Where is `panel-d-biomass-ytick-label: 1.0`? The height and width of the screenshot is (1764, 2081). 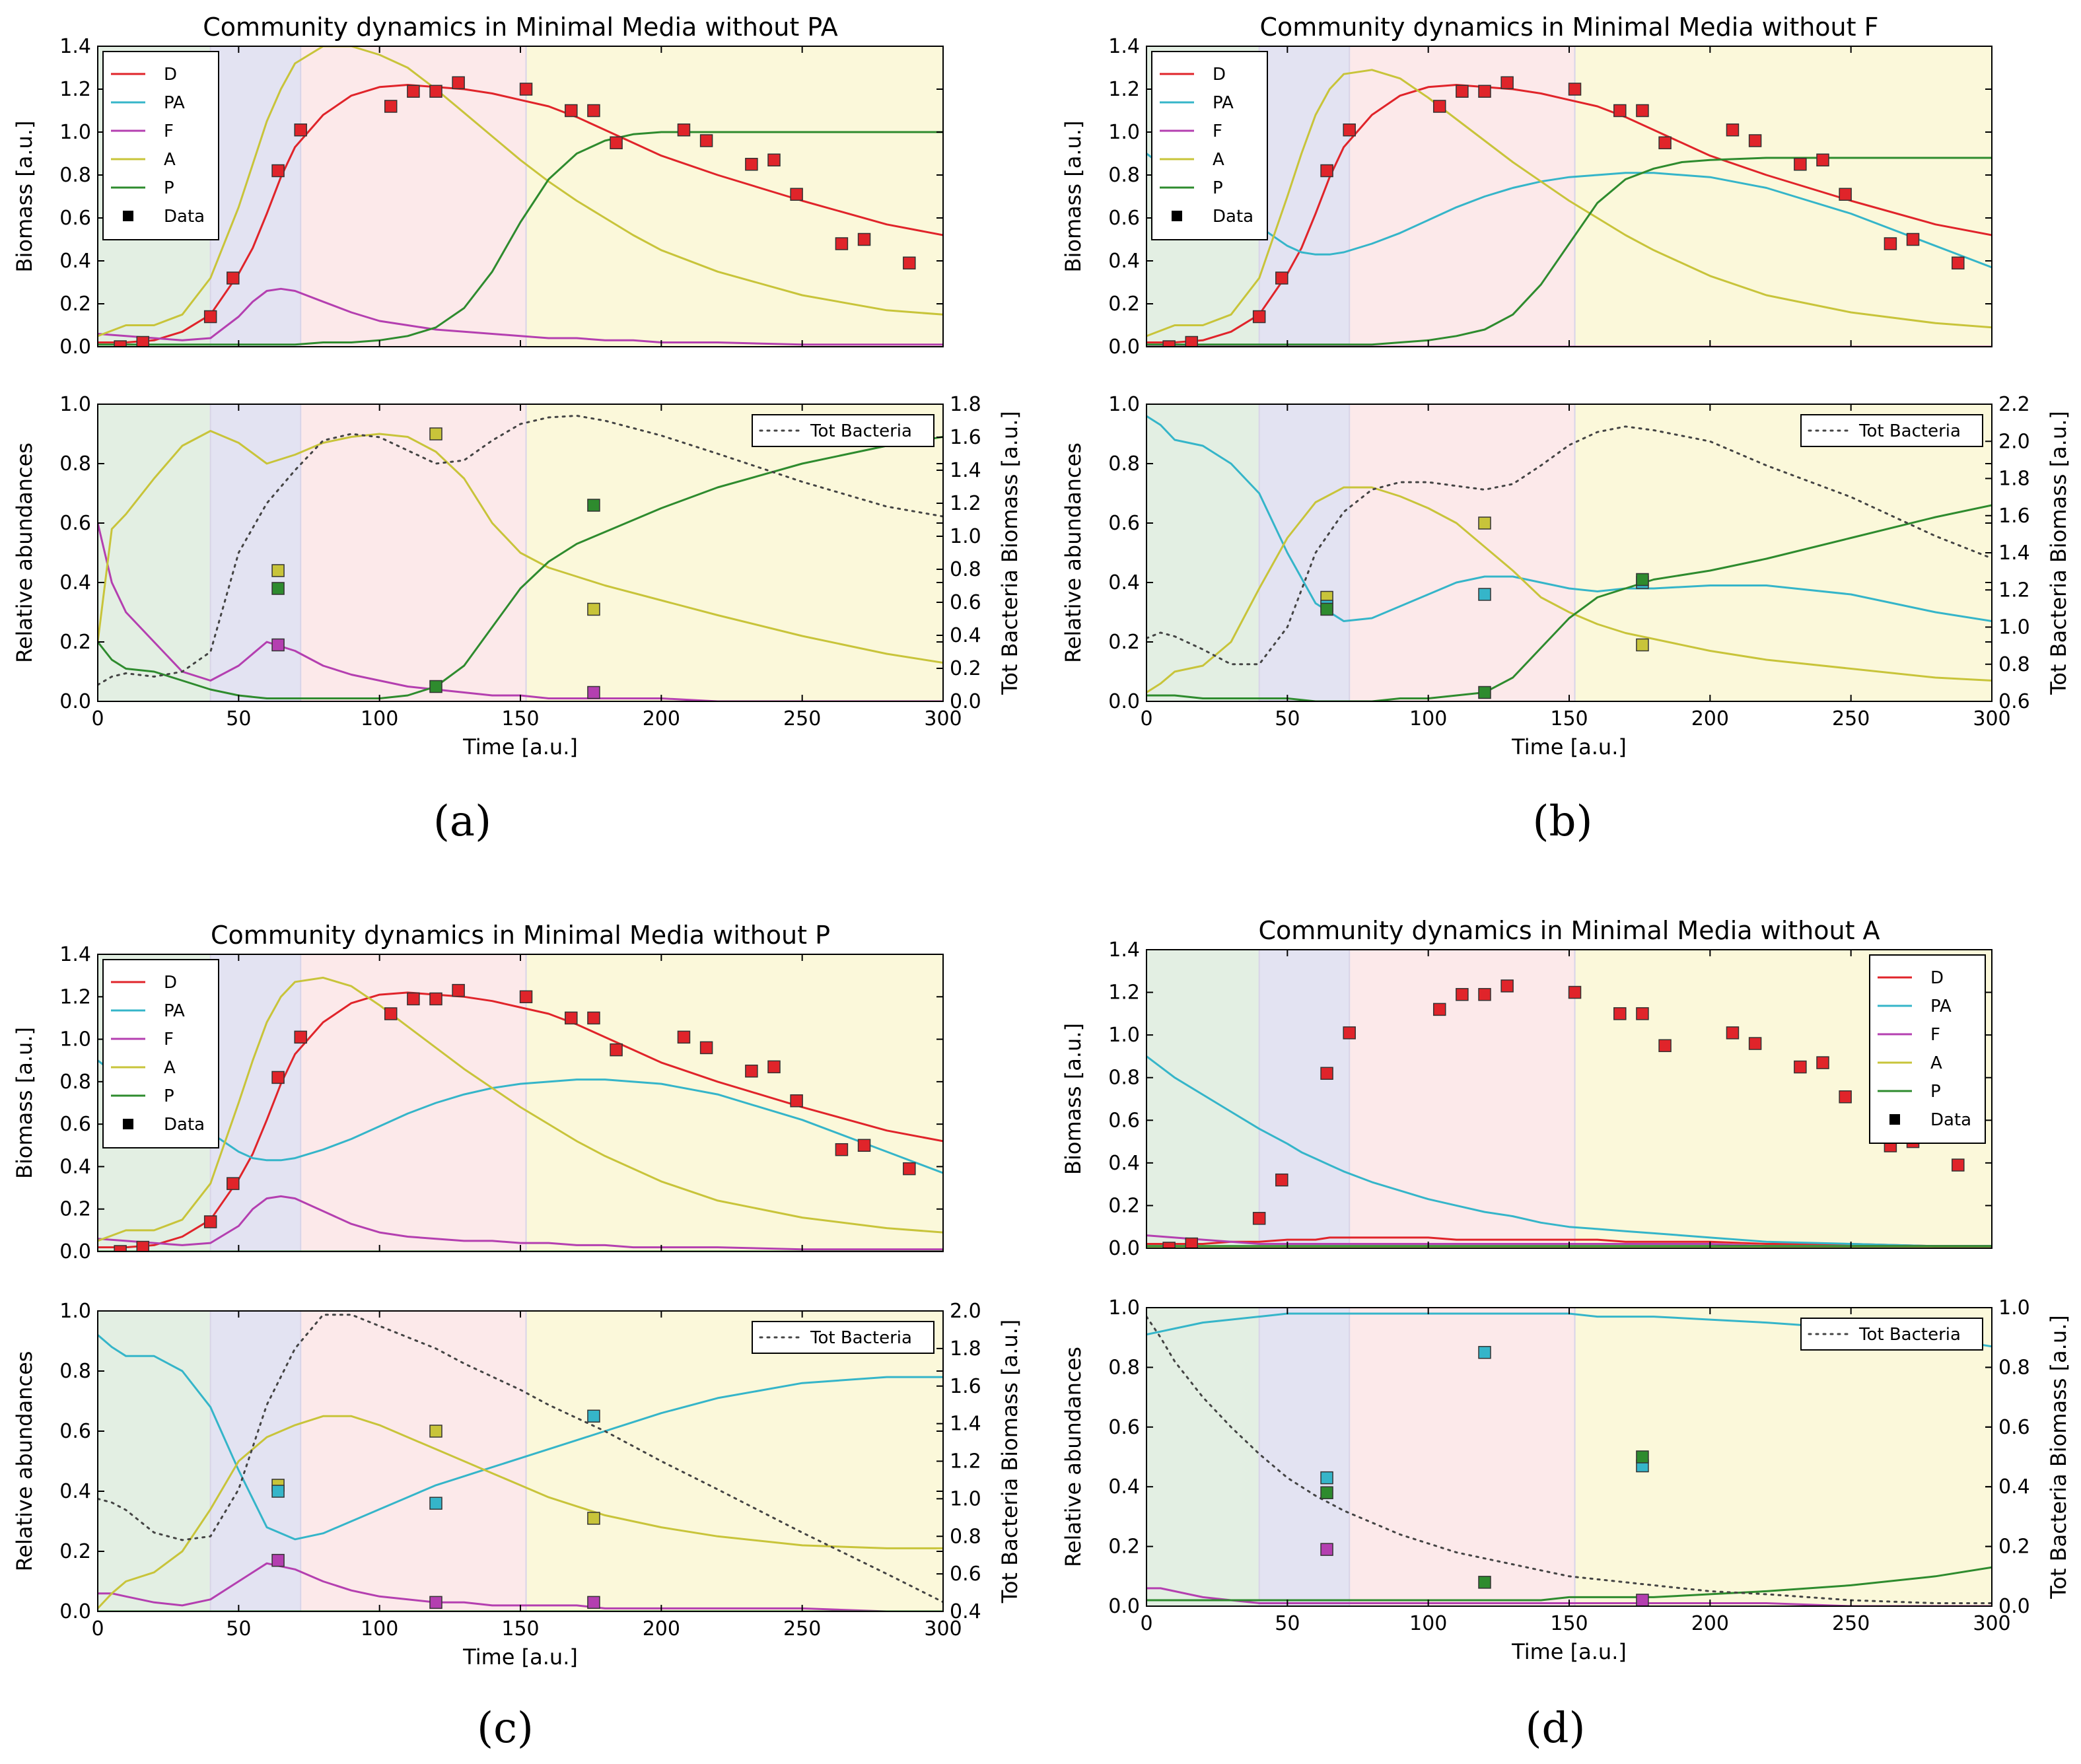 panel-d-biomass-ytick-label: 1.0 is located at coordinates (1124, 1035).